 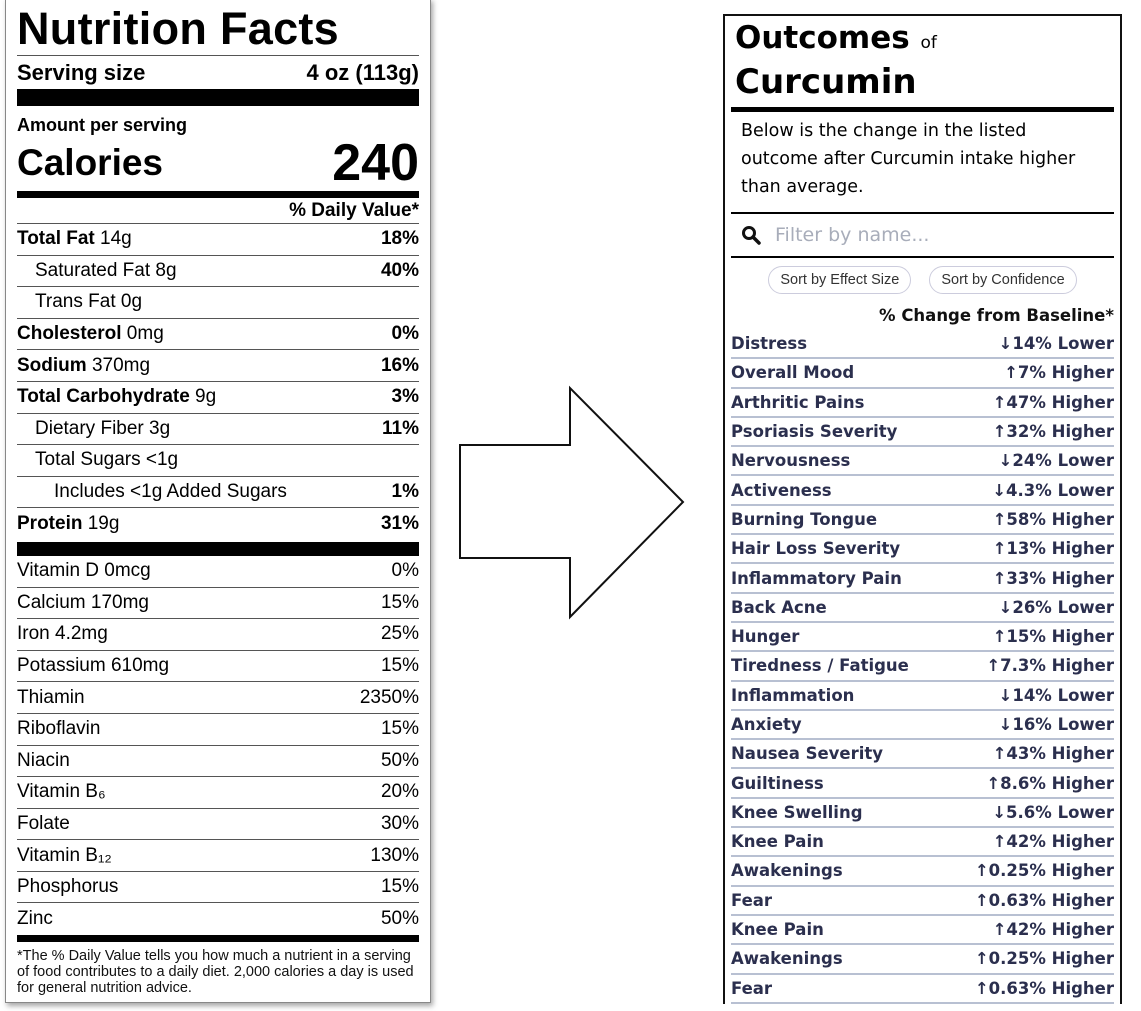 I want to click on outcome-row: Burning Tongue ↑58% Higher, so click(x=922, y=521).